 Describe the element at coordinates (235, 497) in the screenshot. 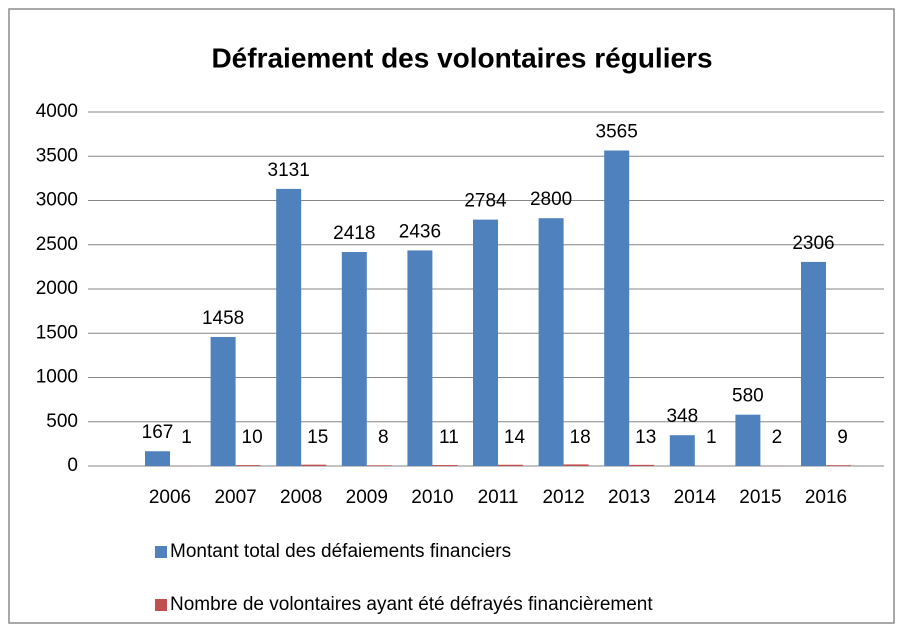

I see `x-tick-label: 2007` at that location.